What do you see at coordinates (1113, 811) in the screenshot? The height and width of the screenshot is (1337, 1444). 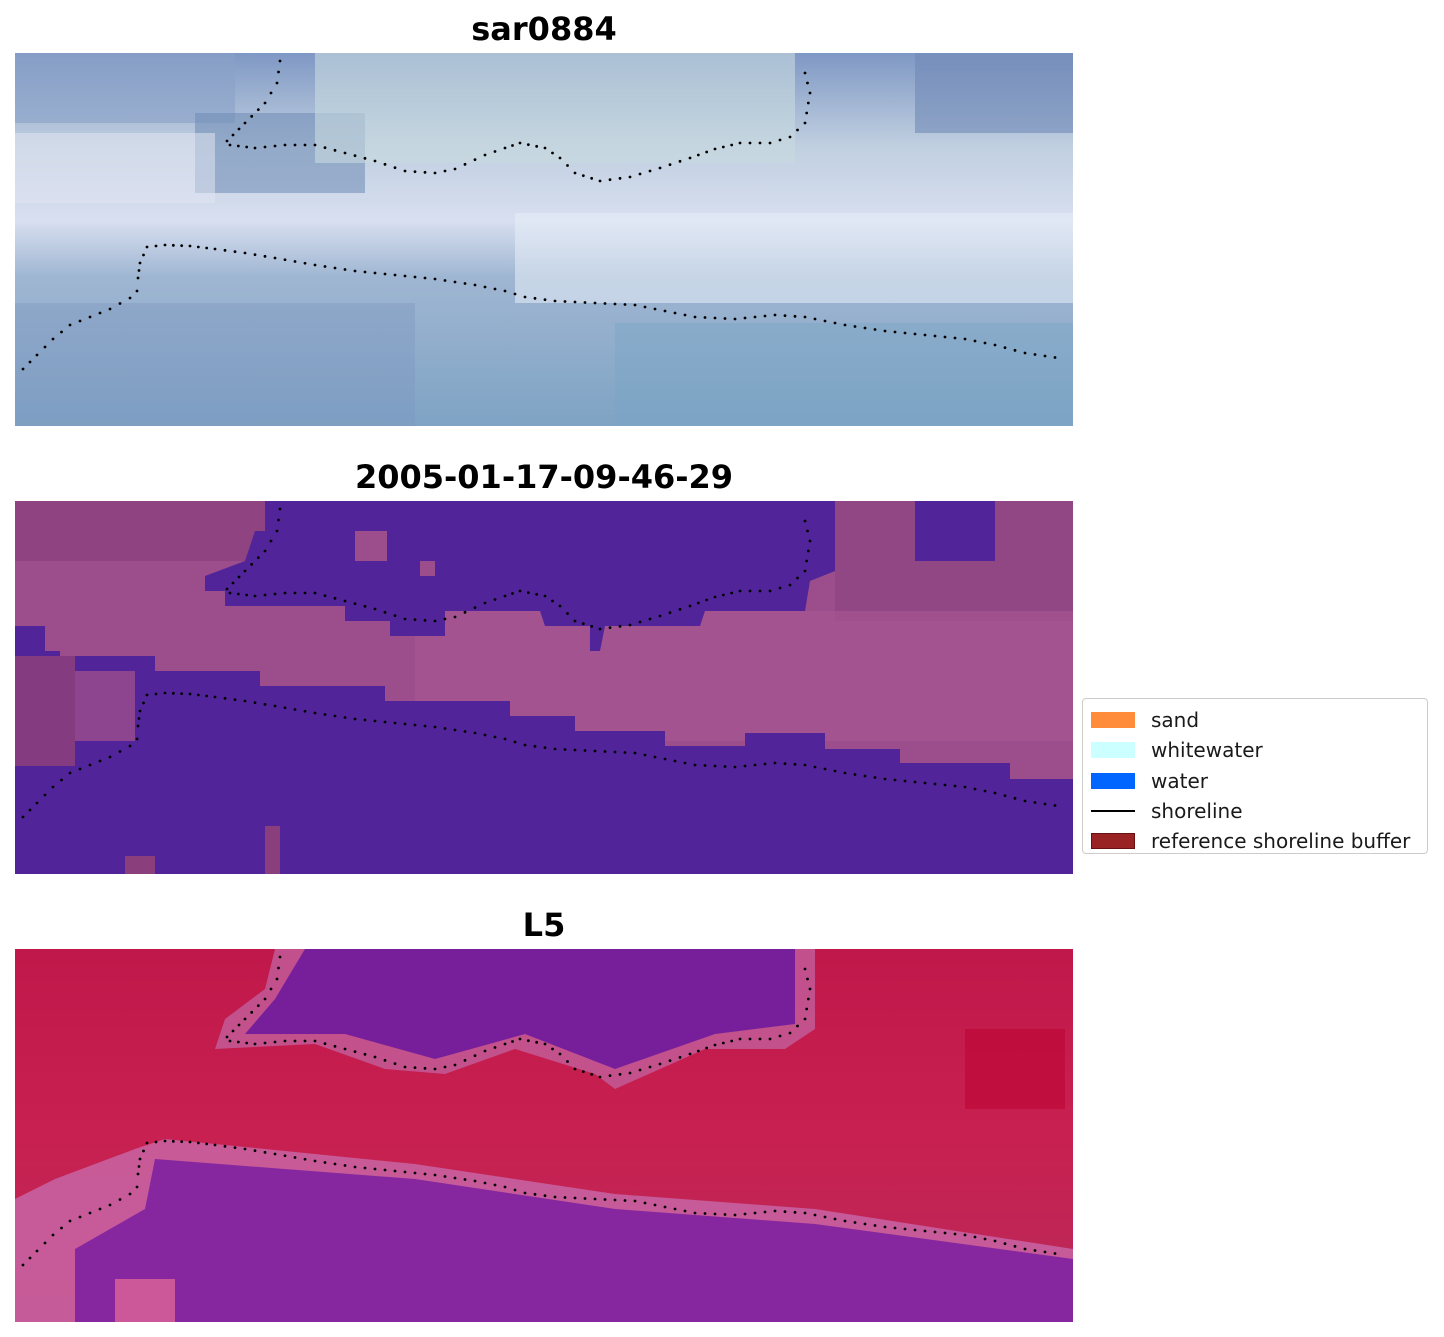 I see `shoreline-line-swatch` at bounding box center [1113, 811].